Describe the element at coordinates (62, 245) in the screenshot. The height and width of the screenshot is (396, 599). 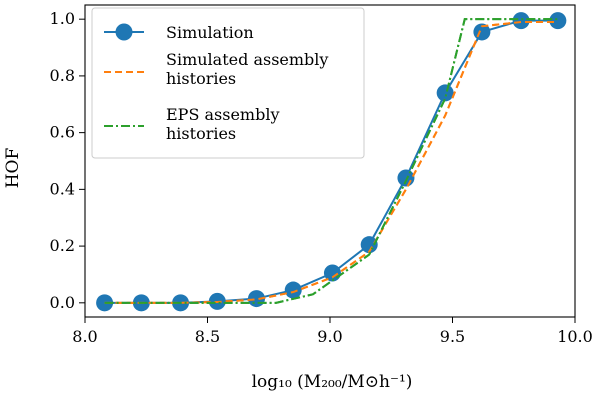
I see `y-tick-label: 0.2` at that location.